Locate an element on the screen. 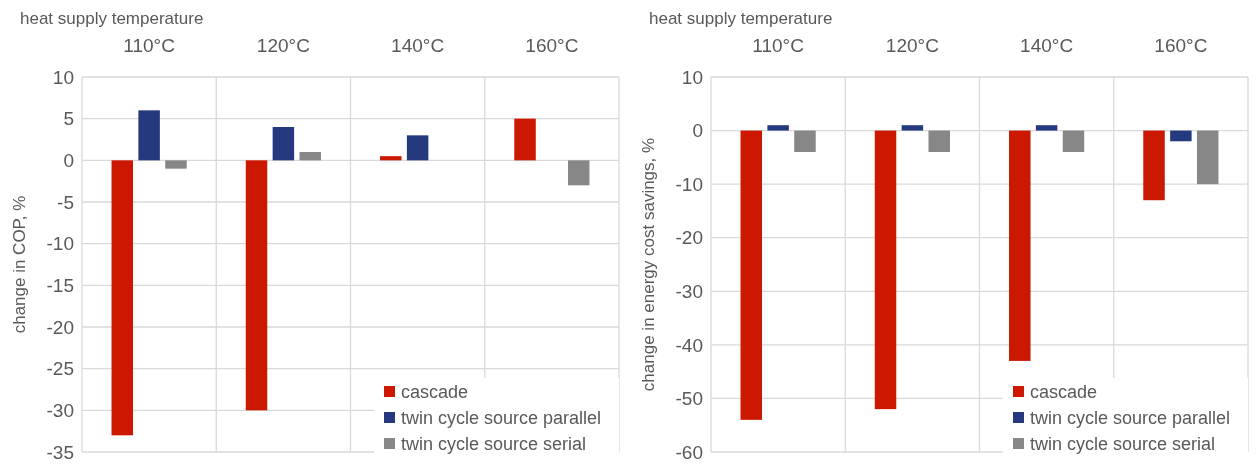 This screenshot has width=1258, height=471. y-tick-label: -50 is located at coordinates (689, 399).